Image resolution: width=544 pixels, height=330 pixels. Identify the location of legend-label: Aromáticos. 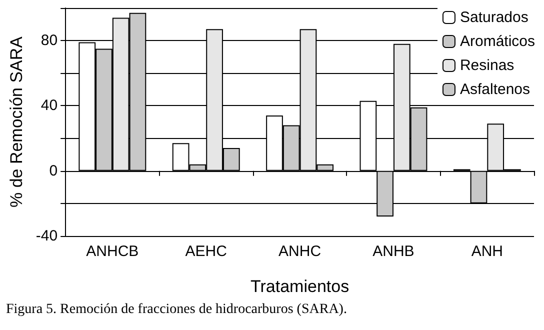
(498, 41).